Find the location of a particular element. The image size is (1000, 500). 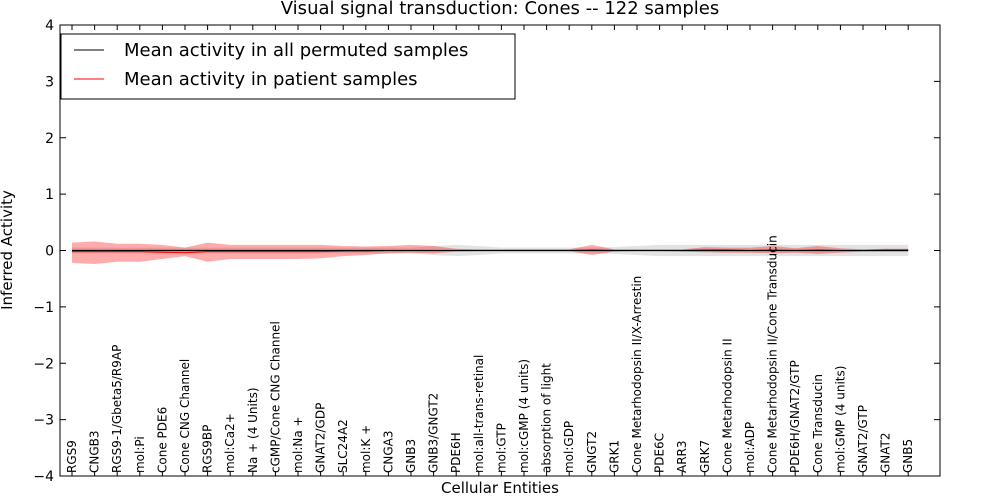

x-category-label: GNAT2/GDP is located at coordinates (321, 438).